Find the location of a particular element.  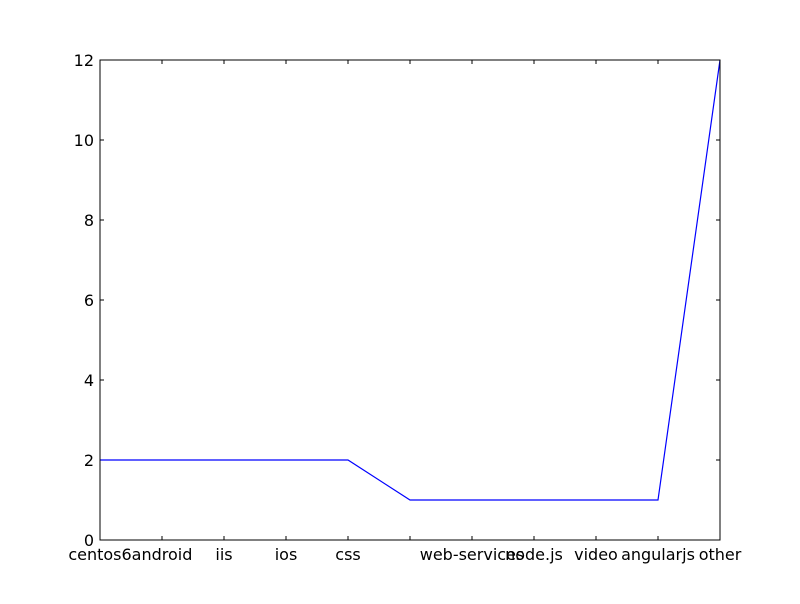

x-tick-label: android is located at coordinates (162, 554).